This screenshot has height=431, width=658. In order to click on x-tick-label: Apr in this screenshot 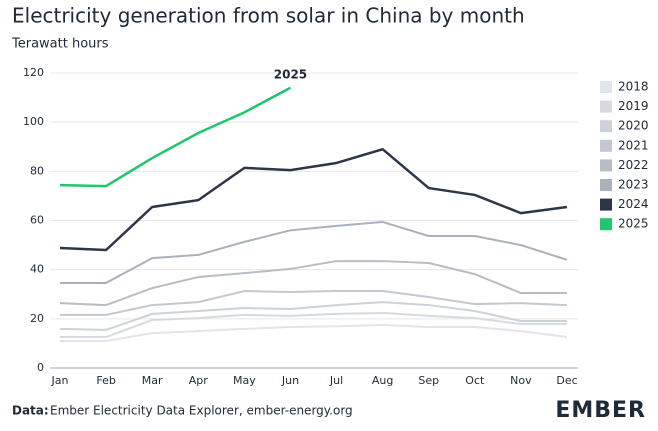, I will do `click(199, 380)`.